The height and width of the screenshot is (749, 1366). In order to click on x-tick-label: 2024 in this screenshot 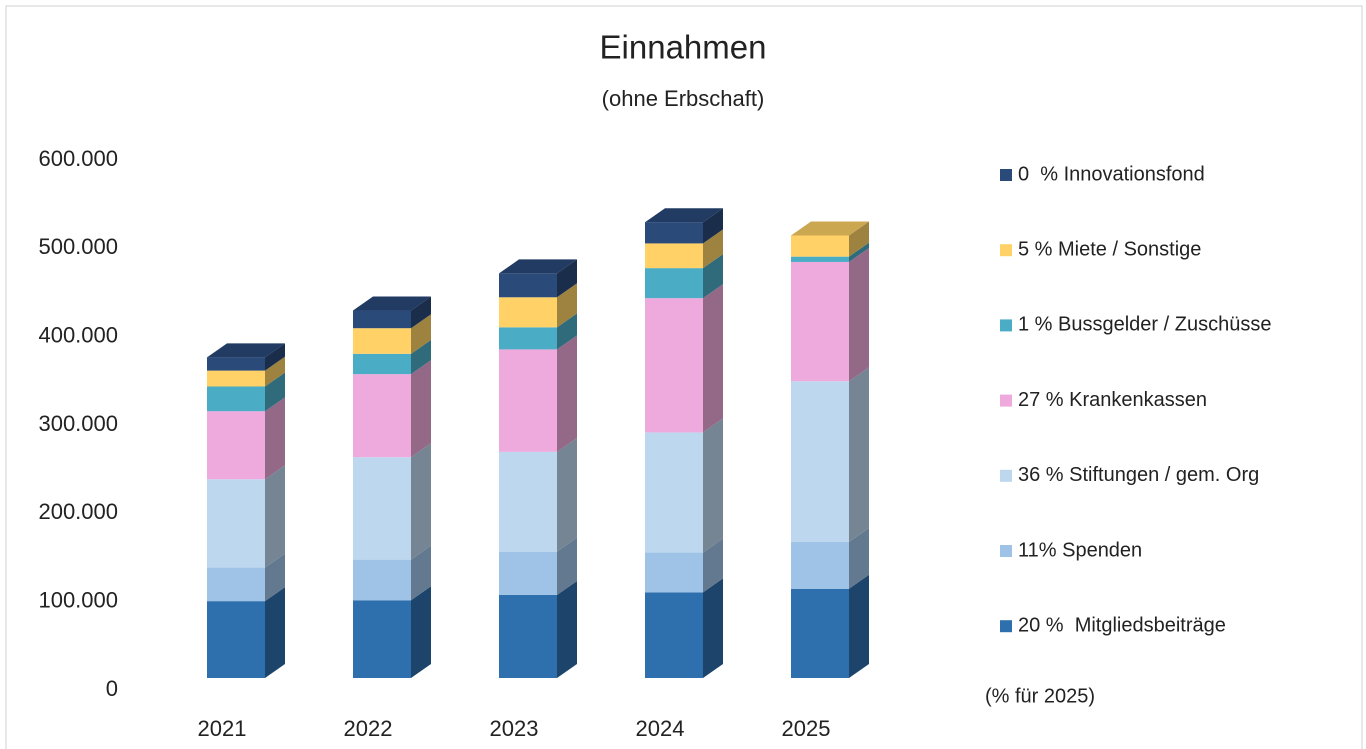, I will do `click(660, 728)`.